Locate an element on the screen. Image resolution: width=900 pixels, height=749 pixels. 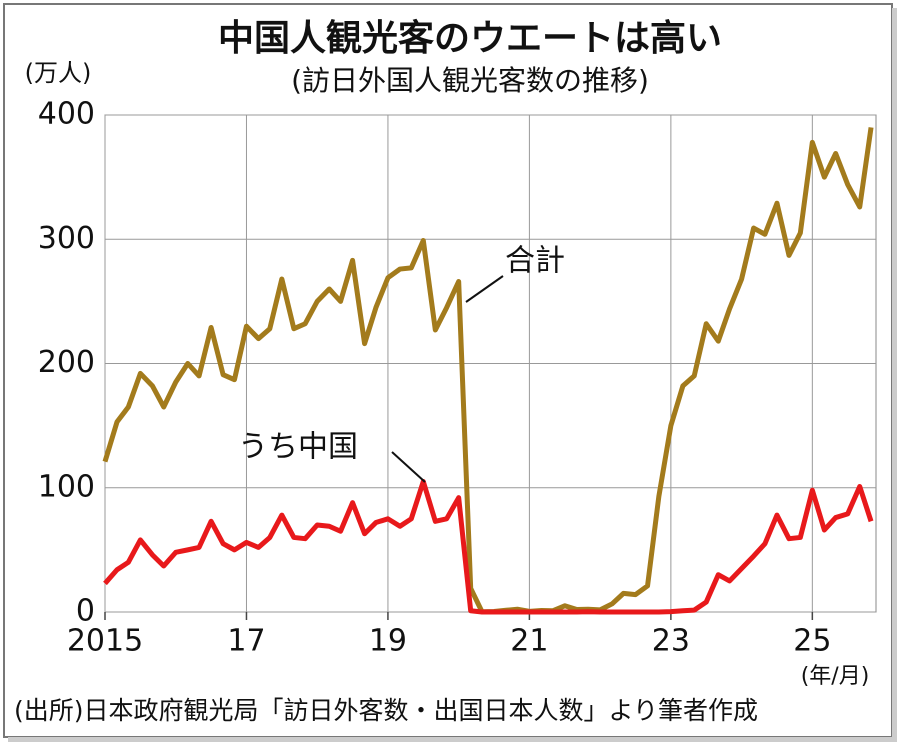
y-unit: (万人) is located at coordinates (58, 73).